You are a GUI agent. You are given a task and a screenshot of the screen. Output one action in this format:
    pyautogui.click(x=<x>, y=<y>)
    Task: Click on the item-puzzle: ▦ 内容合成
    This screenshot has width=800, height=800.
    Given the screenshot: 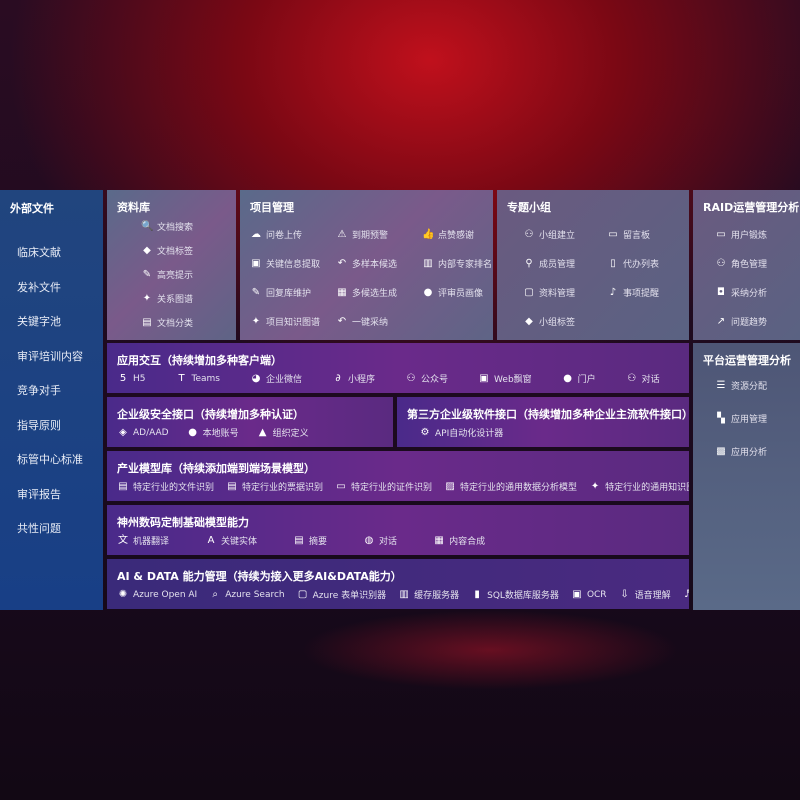 What is the action you would take?
    pyautogui.click(x=459, y=541)
    